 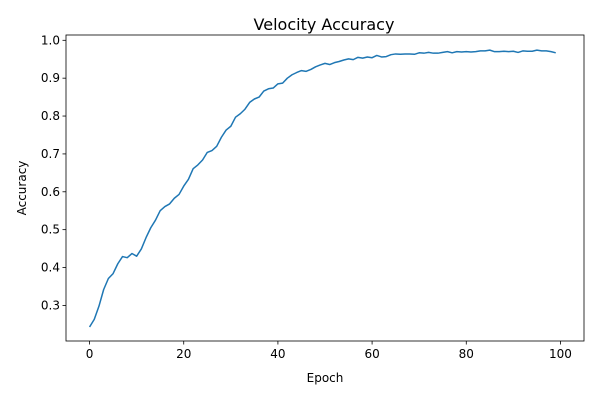 I want to click on x-tick-label: 0, so click(x=90, y=354).